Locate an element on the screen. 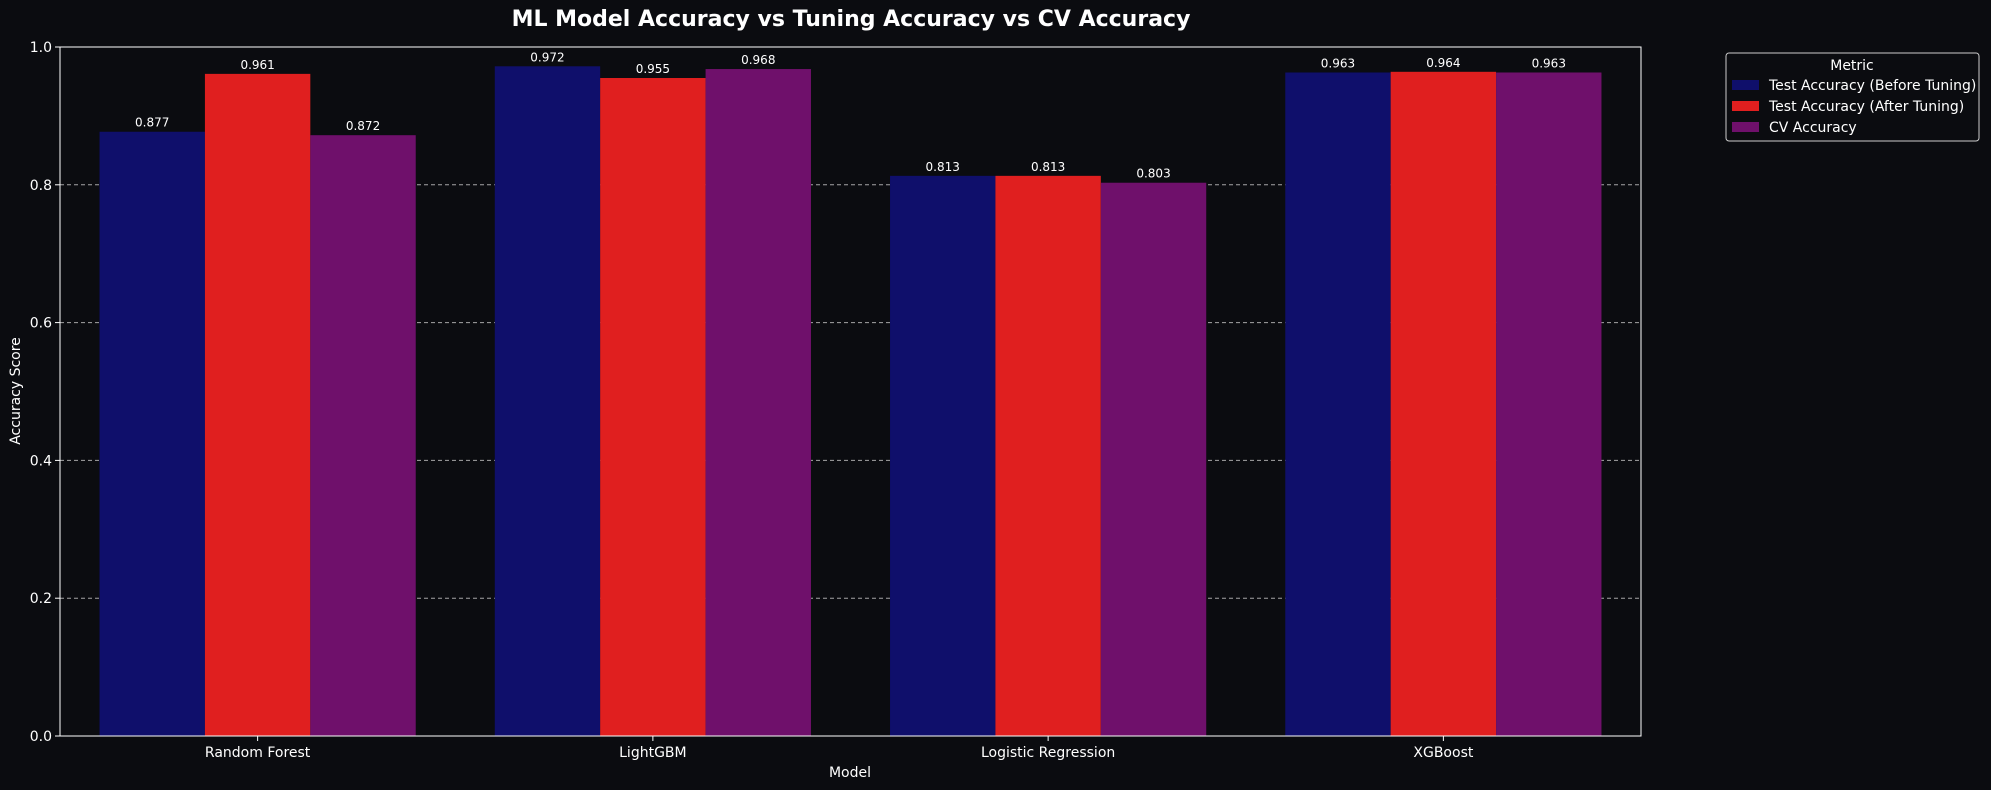 Image resolution: width=1991 pixels, height=790 pixels. y-tick-label: 0.8 is located at coordinates (41, 186).